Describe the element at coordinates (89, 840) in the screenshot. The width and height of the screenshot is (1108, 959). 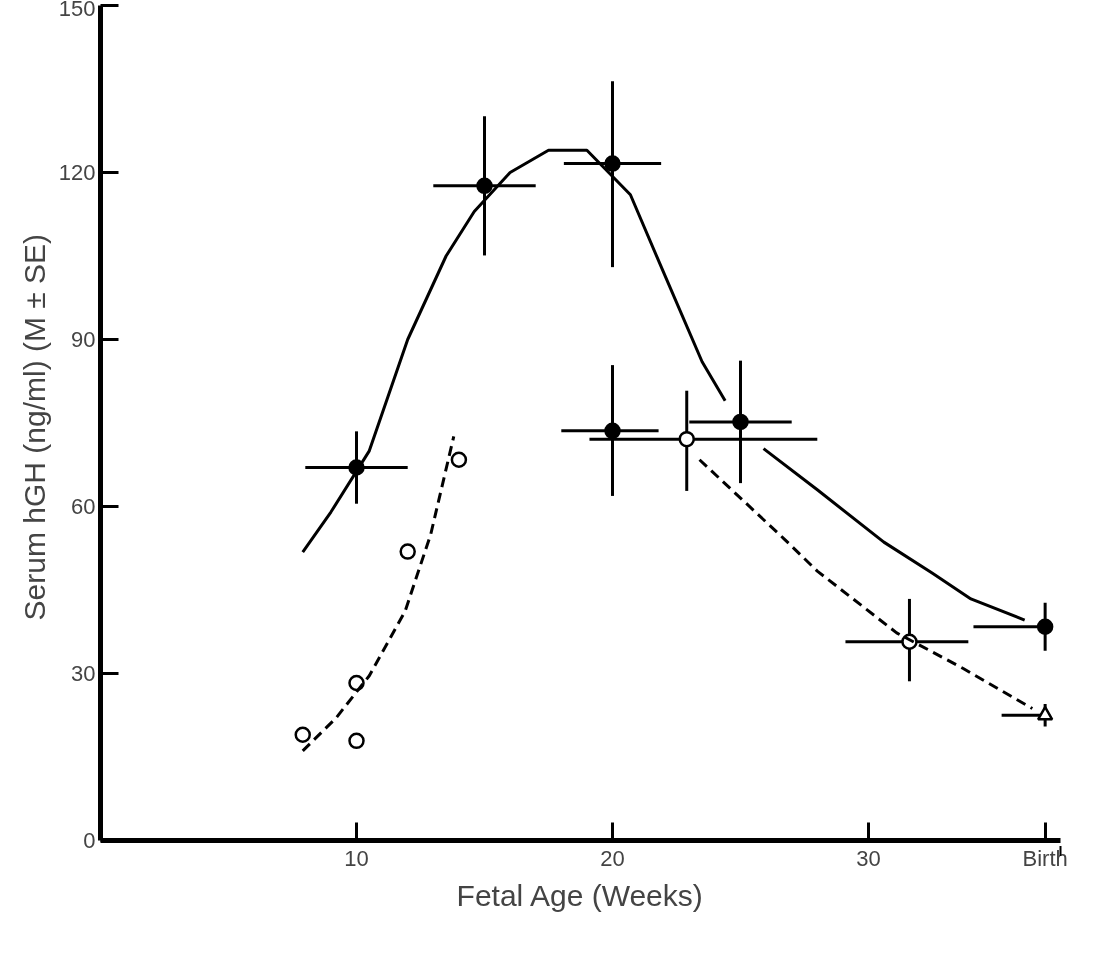
I see `y-tick-label: 0` at that location.